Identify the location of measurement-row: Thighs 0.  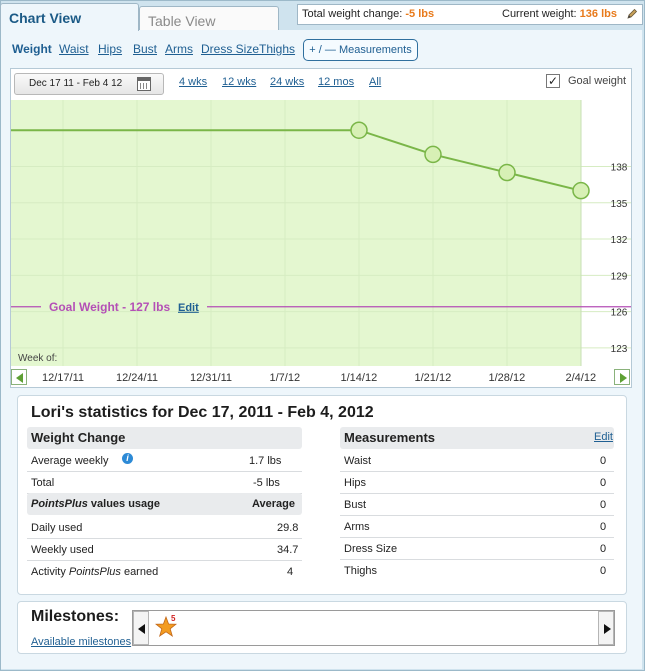
(477, 571).